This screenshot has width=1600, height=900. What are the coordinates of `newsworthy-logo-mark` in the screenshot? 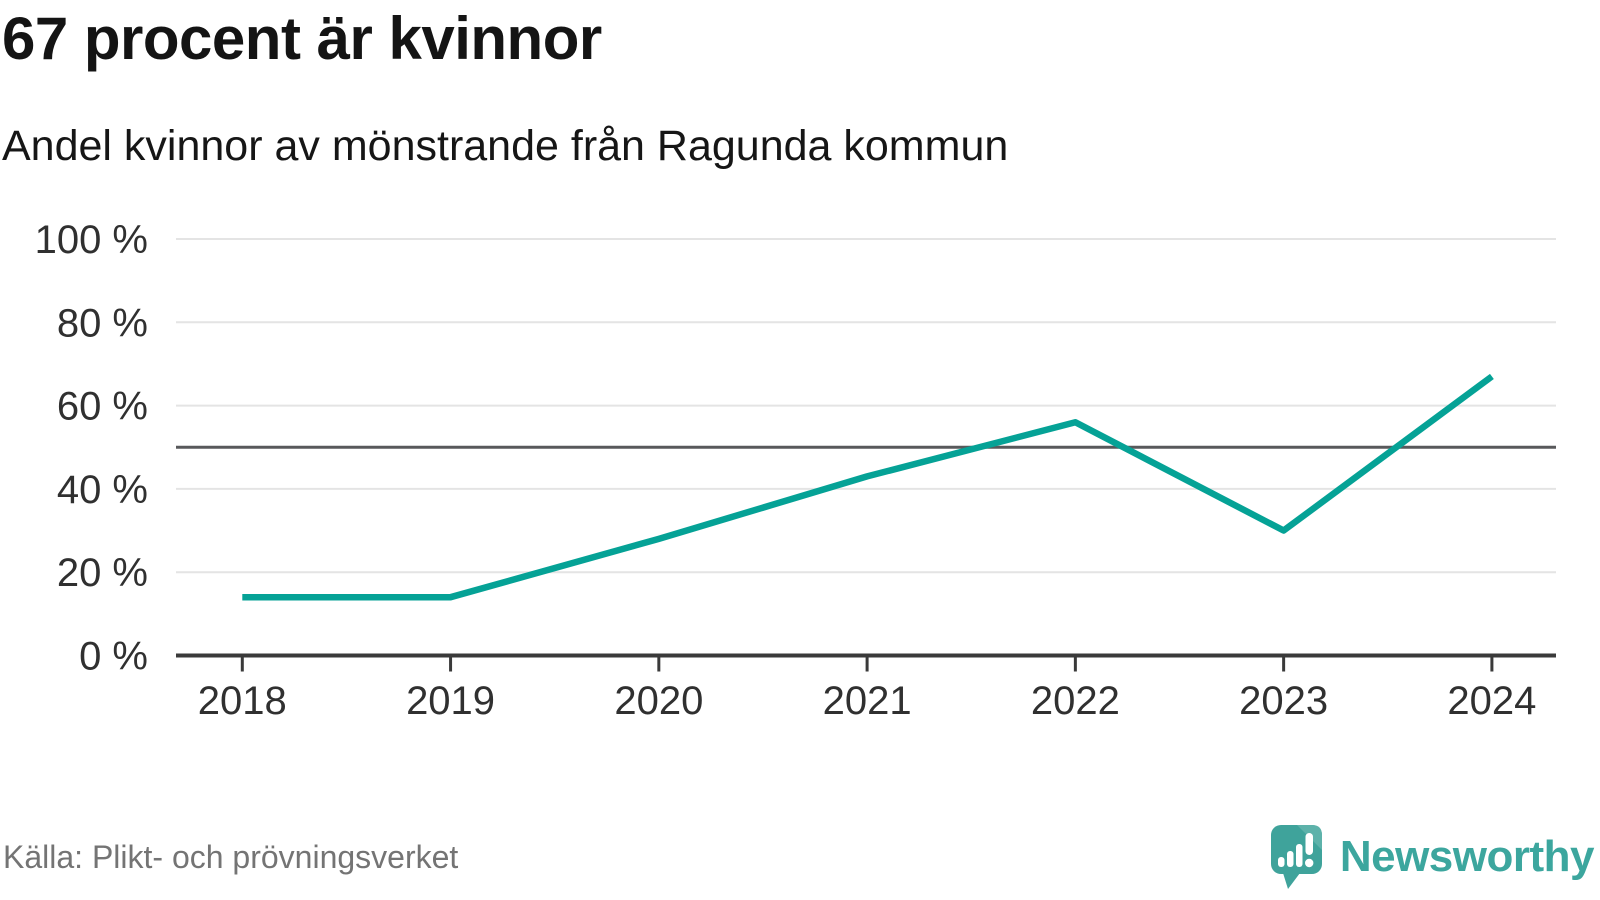 It's located at (1296, 857).